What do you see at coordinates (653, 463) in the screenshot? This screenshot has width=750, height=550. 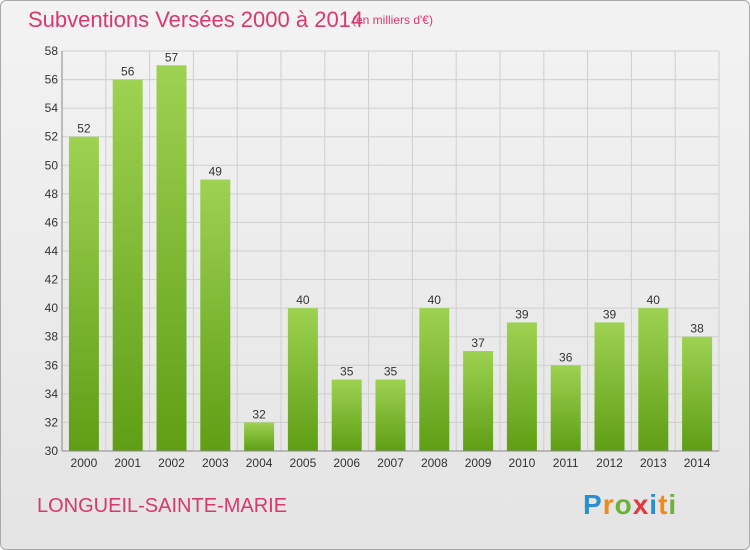 I see `x-tick-label: 2013` at bounding box center [653, 463].